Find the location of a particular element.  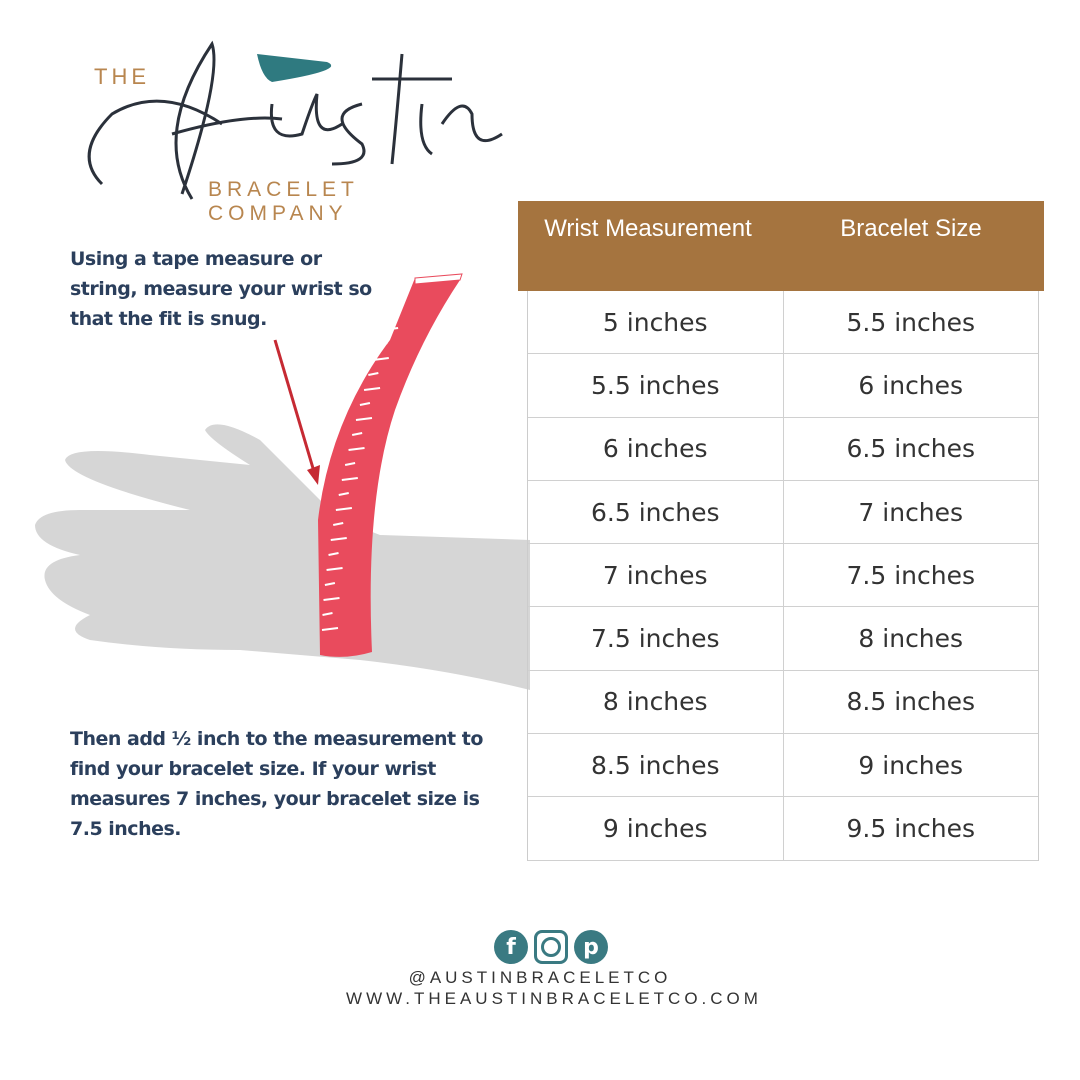

header-bracelet: Bracelet Size is located at coordinates (911, 228).